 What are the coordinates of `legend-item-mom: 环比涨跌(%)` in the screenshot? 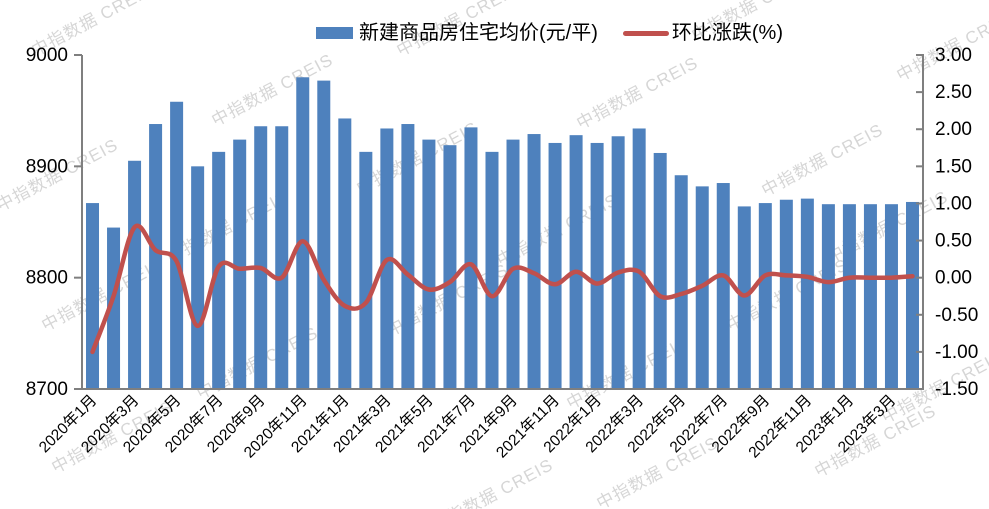 It's located at (702, 33).